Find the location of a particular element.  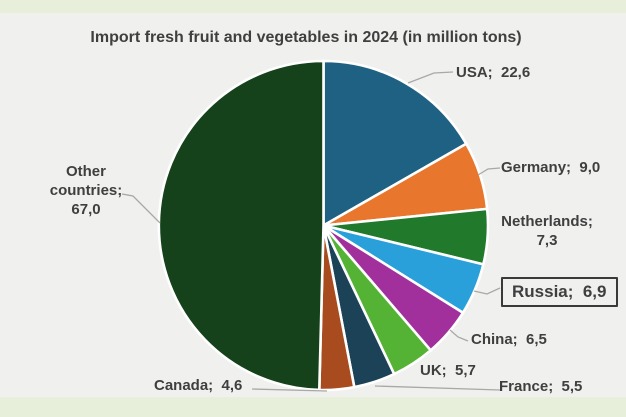

pie-slice-usa is located at coordinates (395, 143).